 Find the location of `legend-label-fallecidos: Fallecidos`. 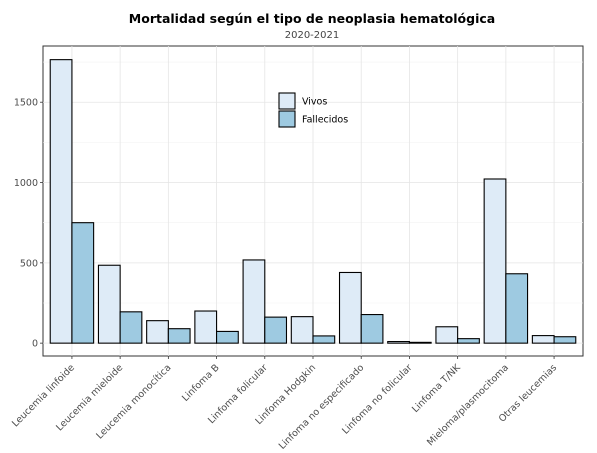

legend-label-fallecidos: Fallecidos is located at coordinates (325, 120).